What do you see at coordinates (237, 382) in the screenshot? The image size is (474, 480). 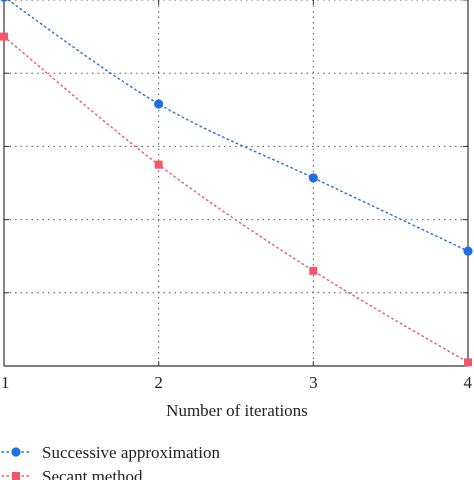 I see `x-tick-labels: 1 2 3 4` at bounding box center [237, 382].